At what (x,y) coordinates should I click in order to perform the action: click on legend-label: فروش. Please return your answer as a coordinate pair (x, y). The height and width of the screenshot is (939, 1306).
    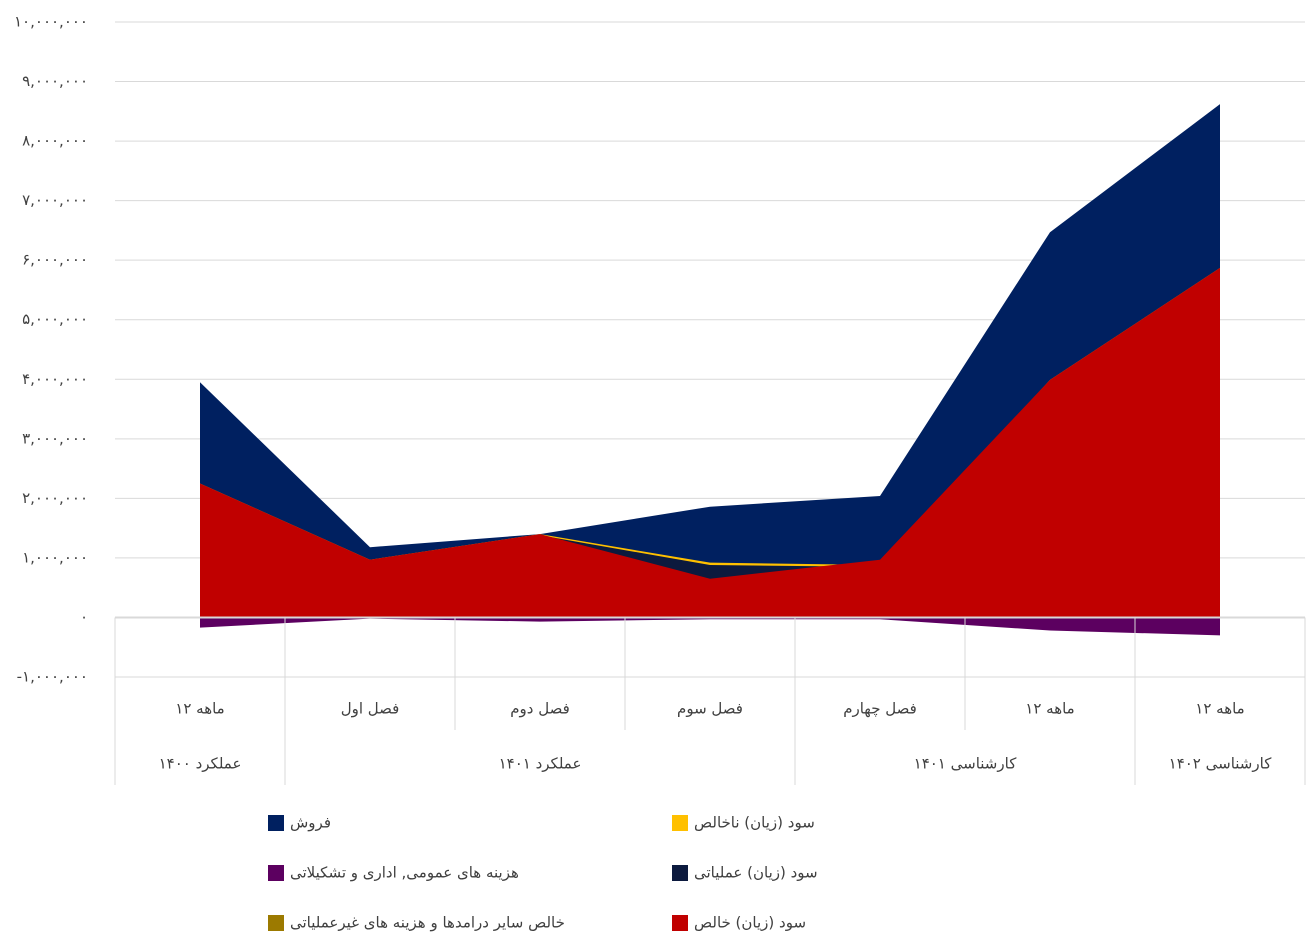
    Looking at the image, I should click on (310, 823).